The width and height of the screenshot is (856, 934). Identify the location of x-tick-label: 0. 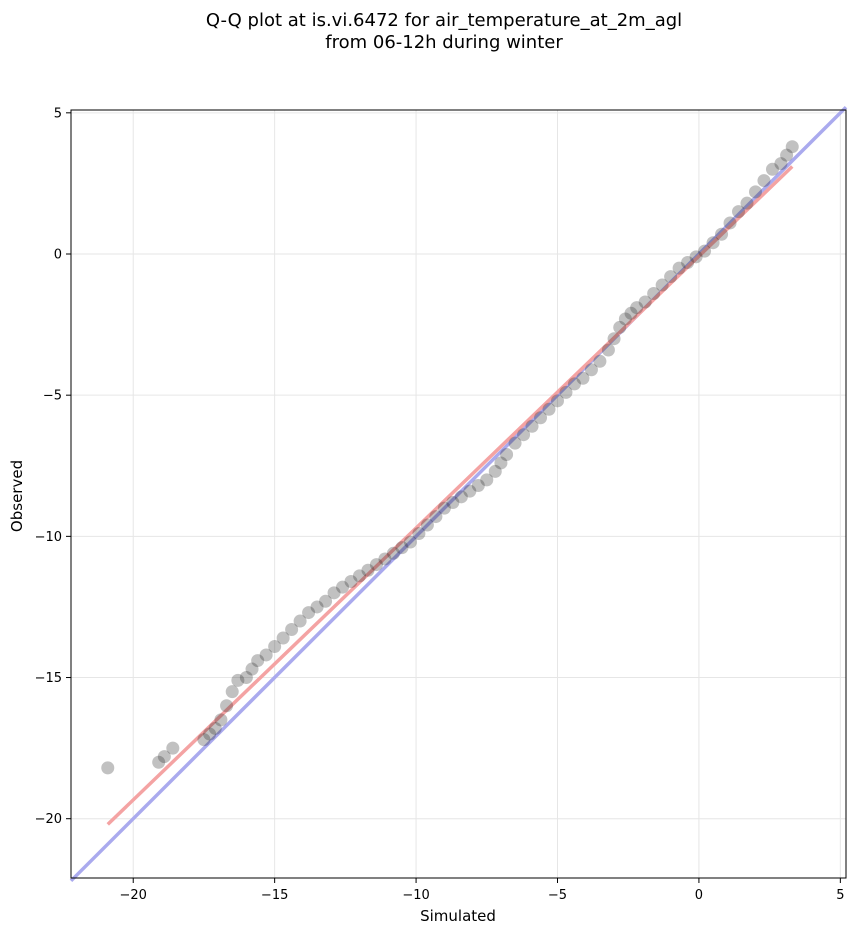
(699, 895).